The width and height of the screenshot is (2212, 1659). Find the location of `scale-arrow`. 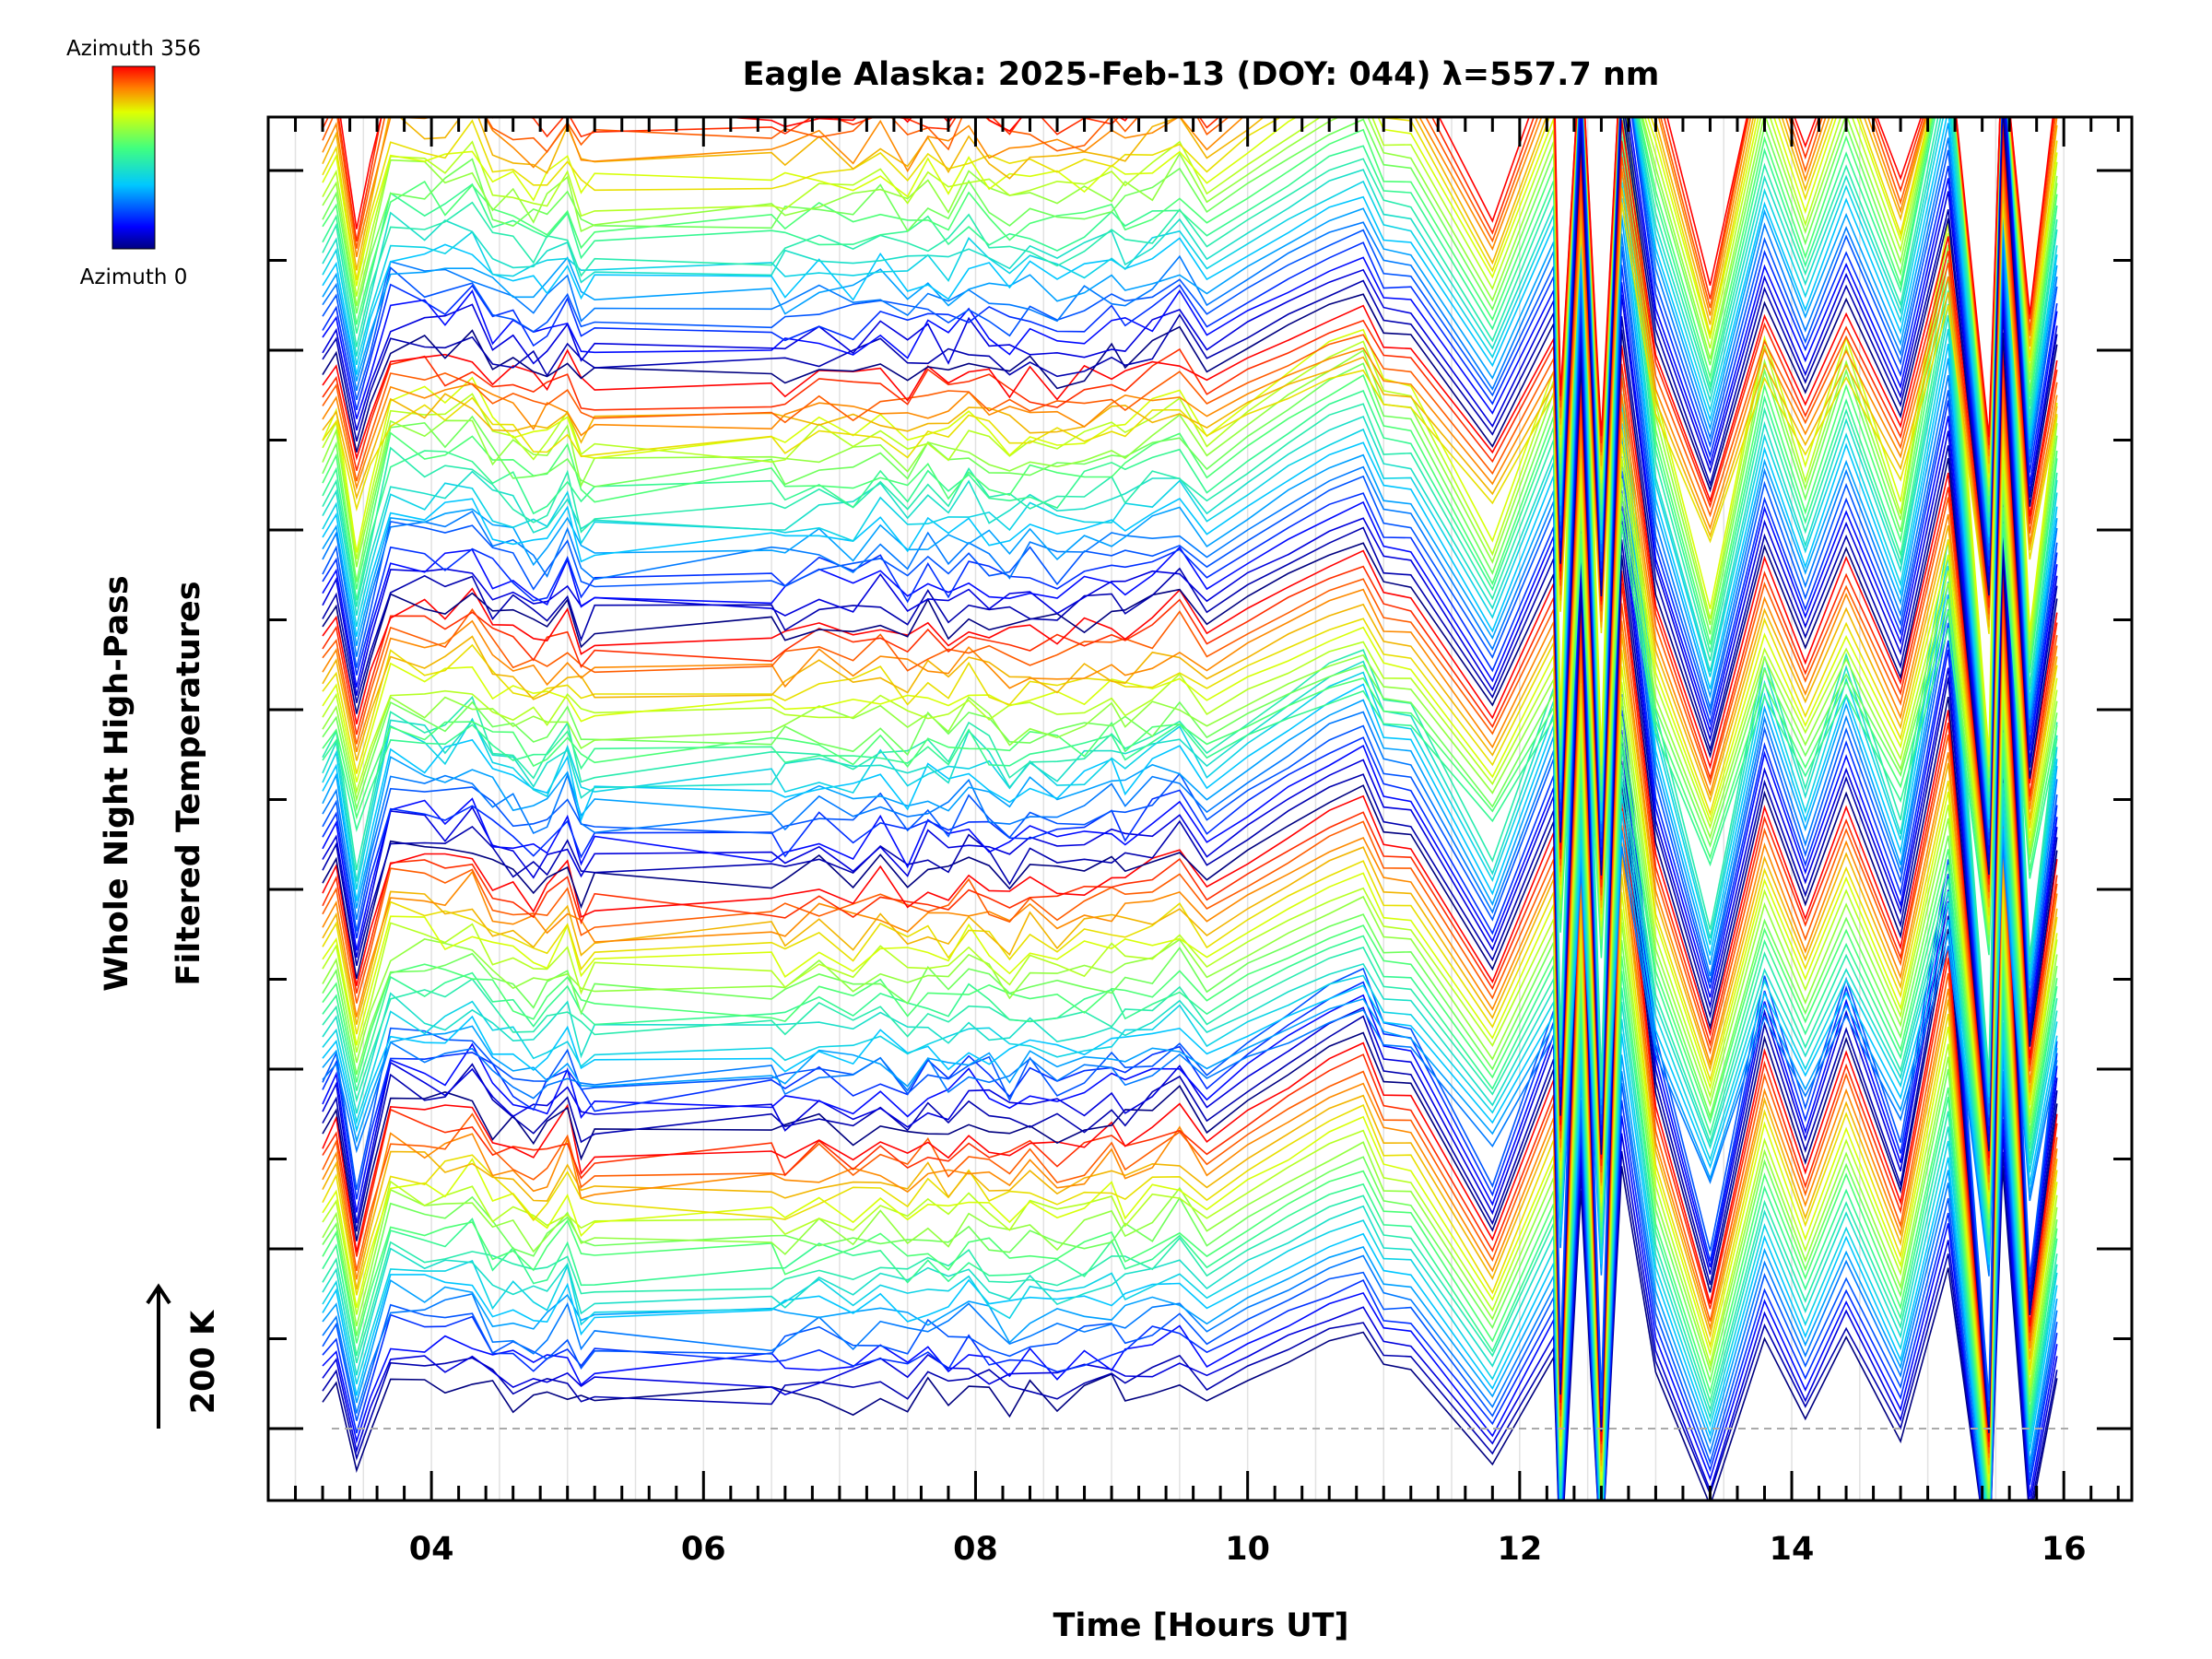

scale-arrow is located at coordinates (158, 1356).